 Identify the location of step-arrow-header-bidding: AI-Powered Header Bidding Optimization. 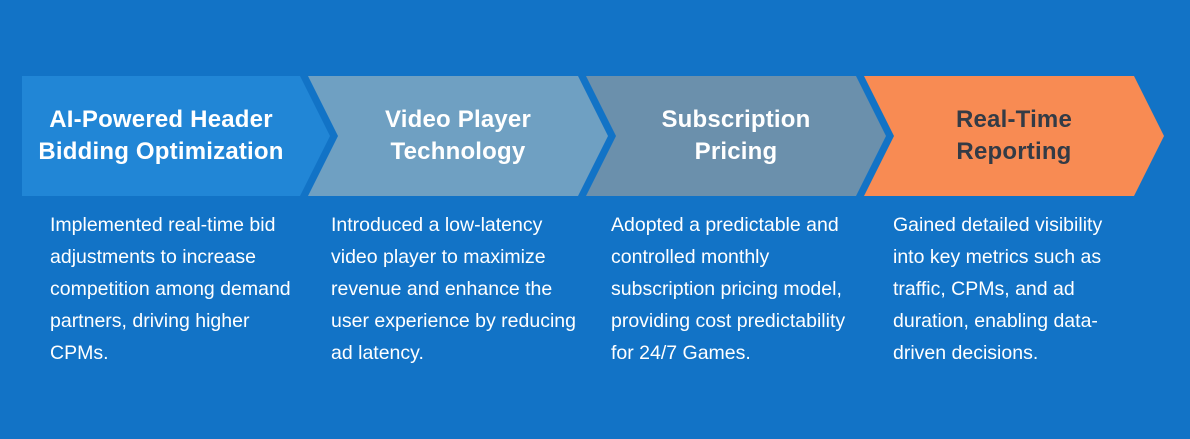
(176, 136).